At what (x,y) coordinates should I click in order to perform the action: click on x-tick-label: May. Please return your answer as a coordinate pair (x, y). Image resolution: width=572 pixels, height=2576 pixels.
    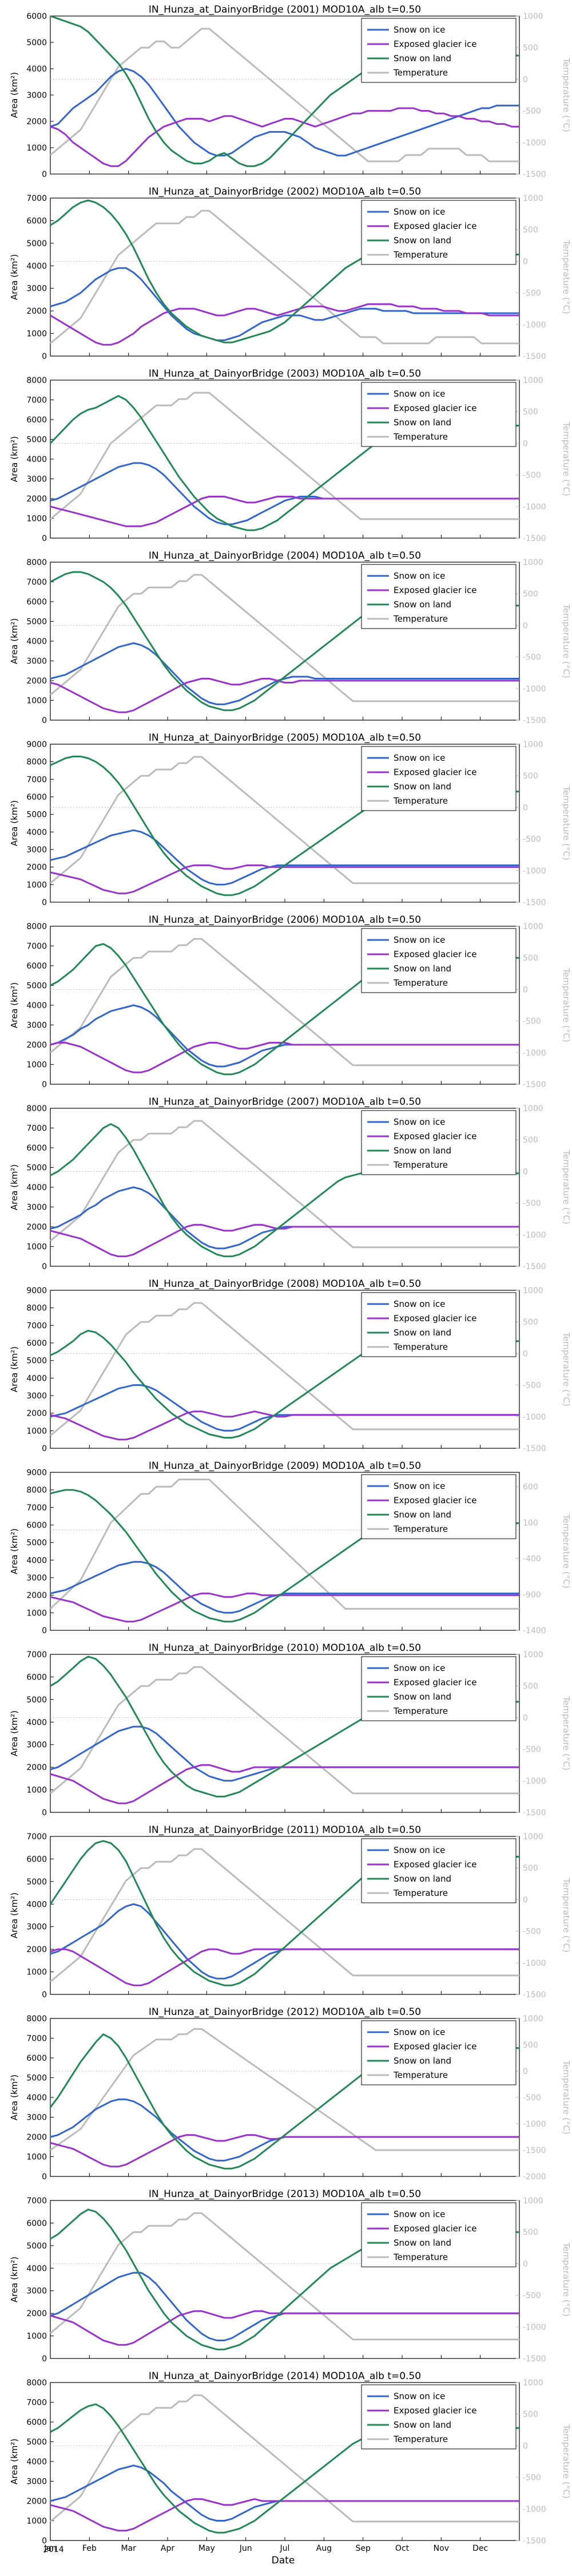
    Looking at the image, I should click on (206, 2548).